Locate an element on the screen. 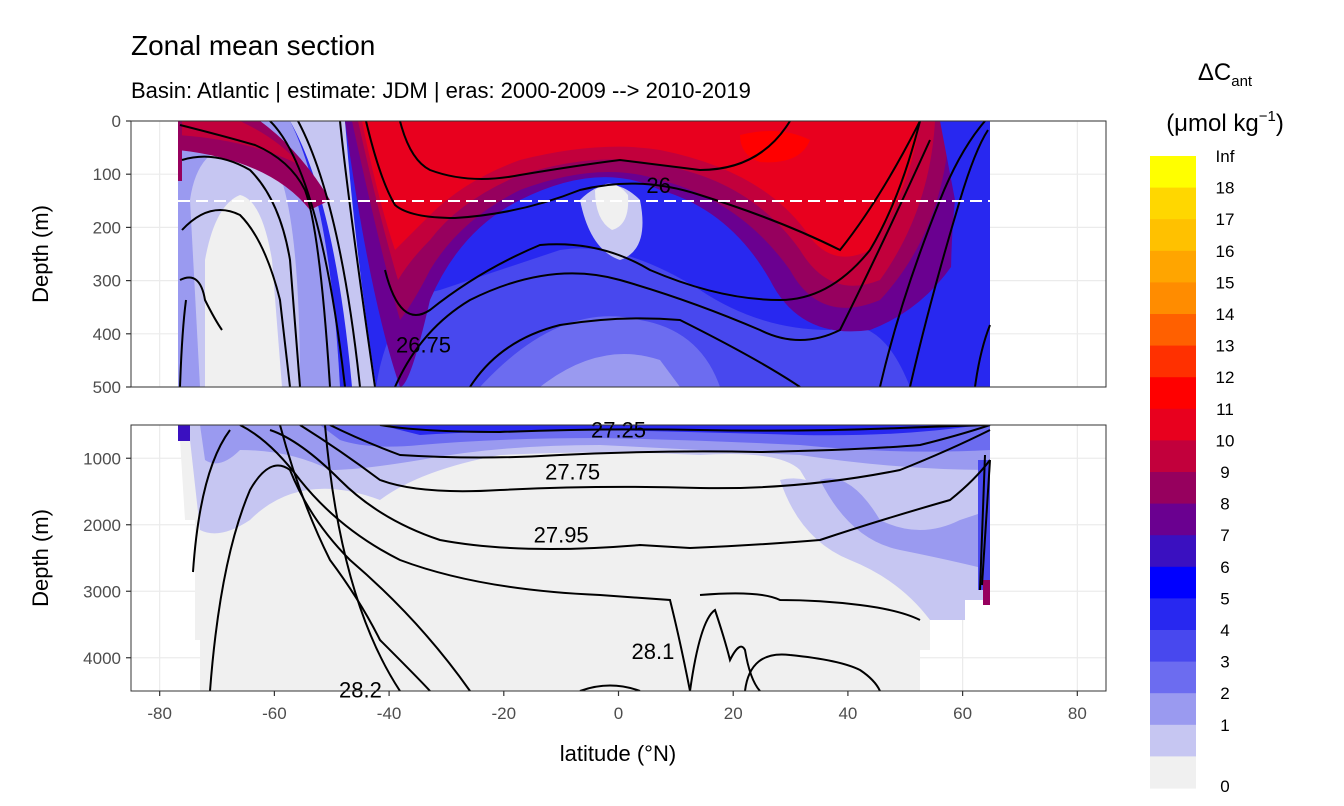 The height and width of the screenshot is (806, 1344). top-y-tick-label: 300 is located at coordinates (107, 281).